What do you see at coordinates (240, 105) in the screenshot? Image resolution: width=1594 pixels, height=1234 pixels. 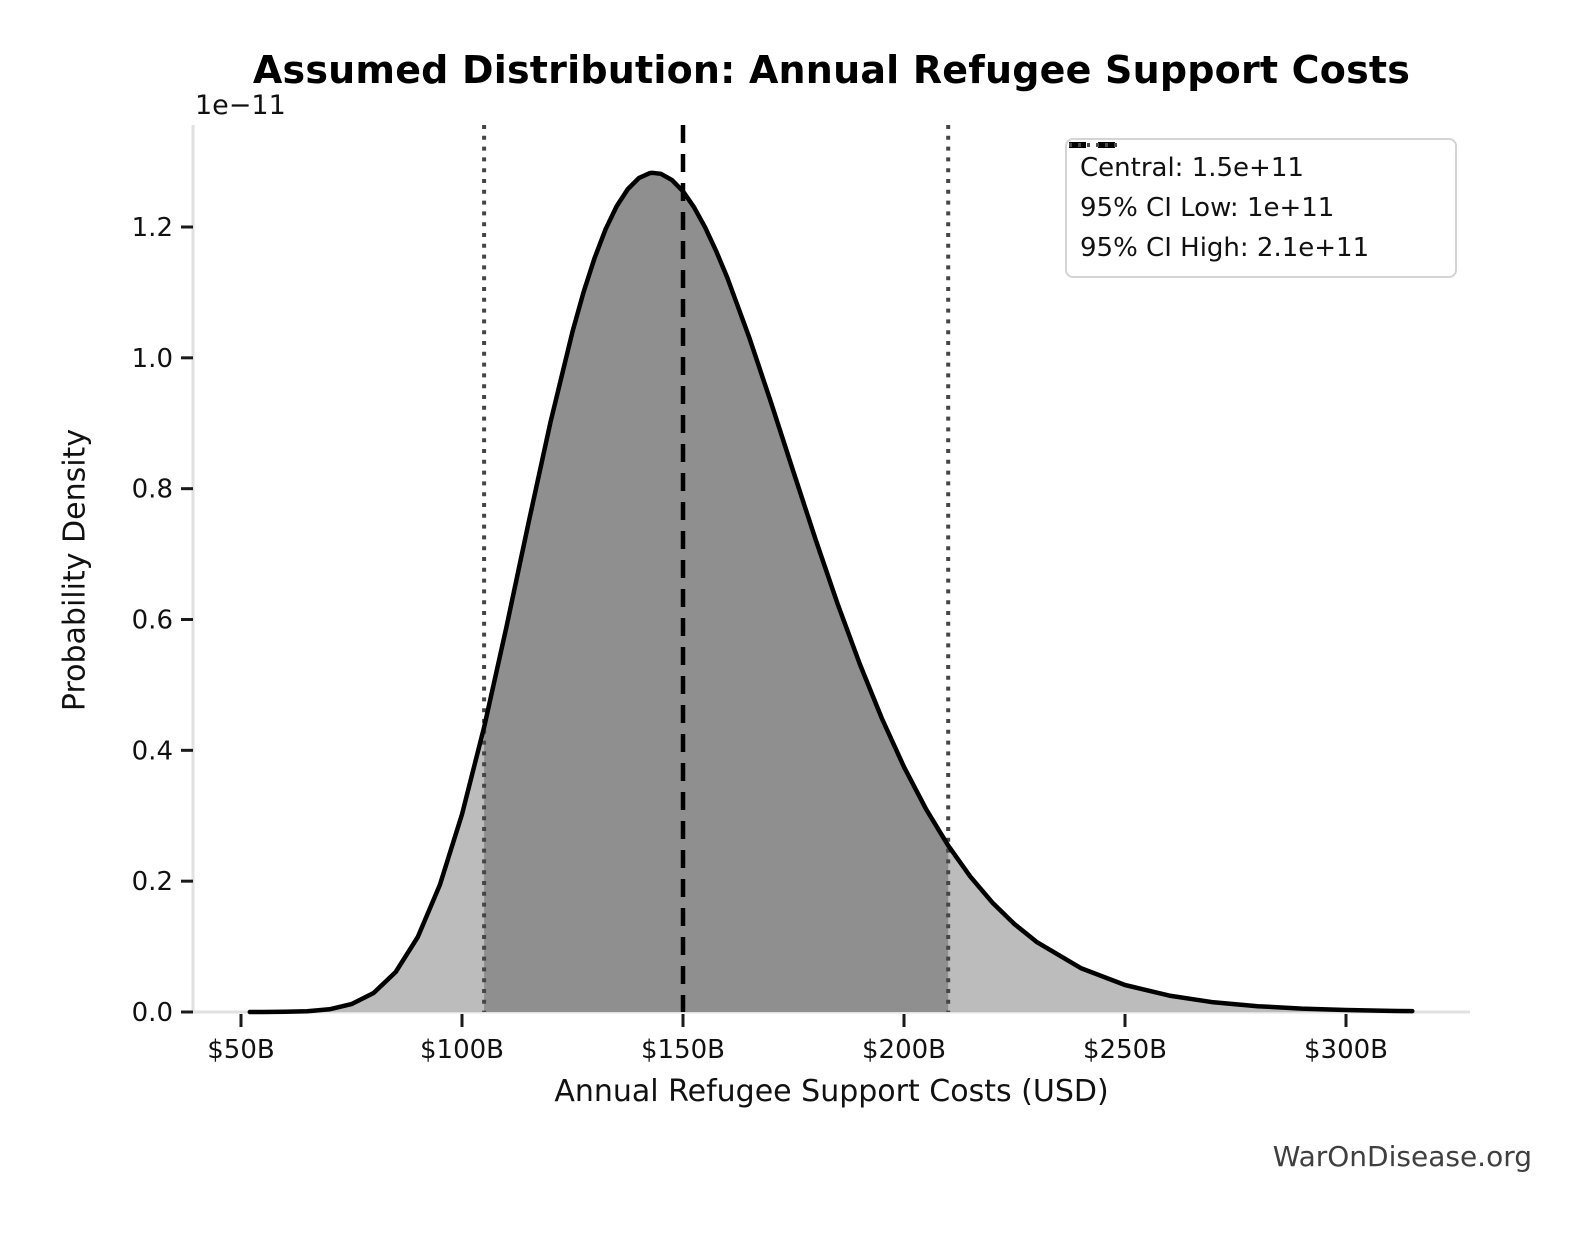 I see `y-axis-offset-label: 1e−11` at bounding box center [240, 105].